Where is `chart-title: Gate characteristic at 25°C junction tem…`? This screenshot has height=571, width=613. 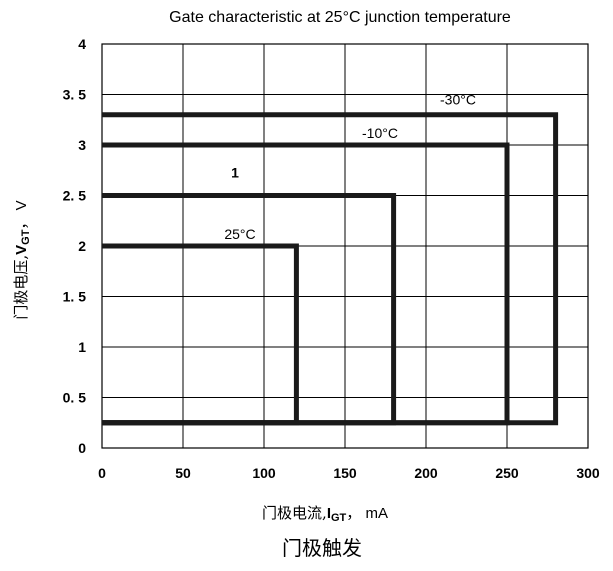
chart-title: Gate characteristic at 25°C junction tem… is located at coordinates (340, 17).